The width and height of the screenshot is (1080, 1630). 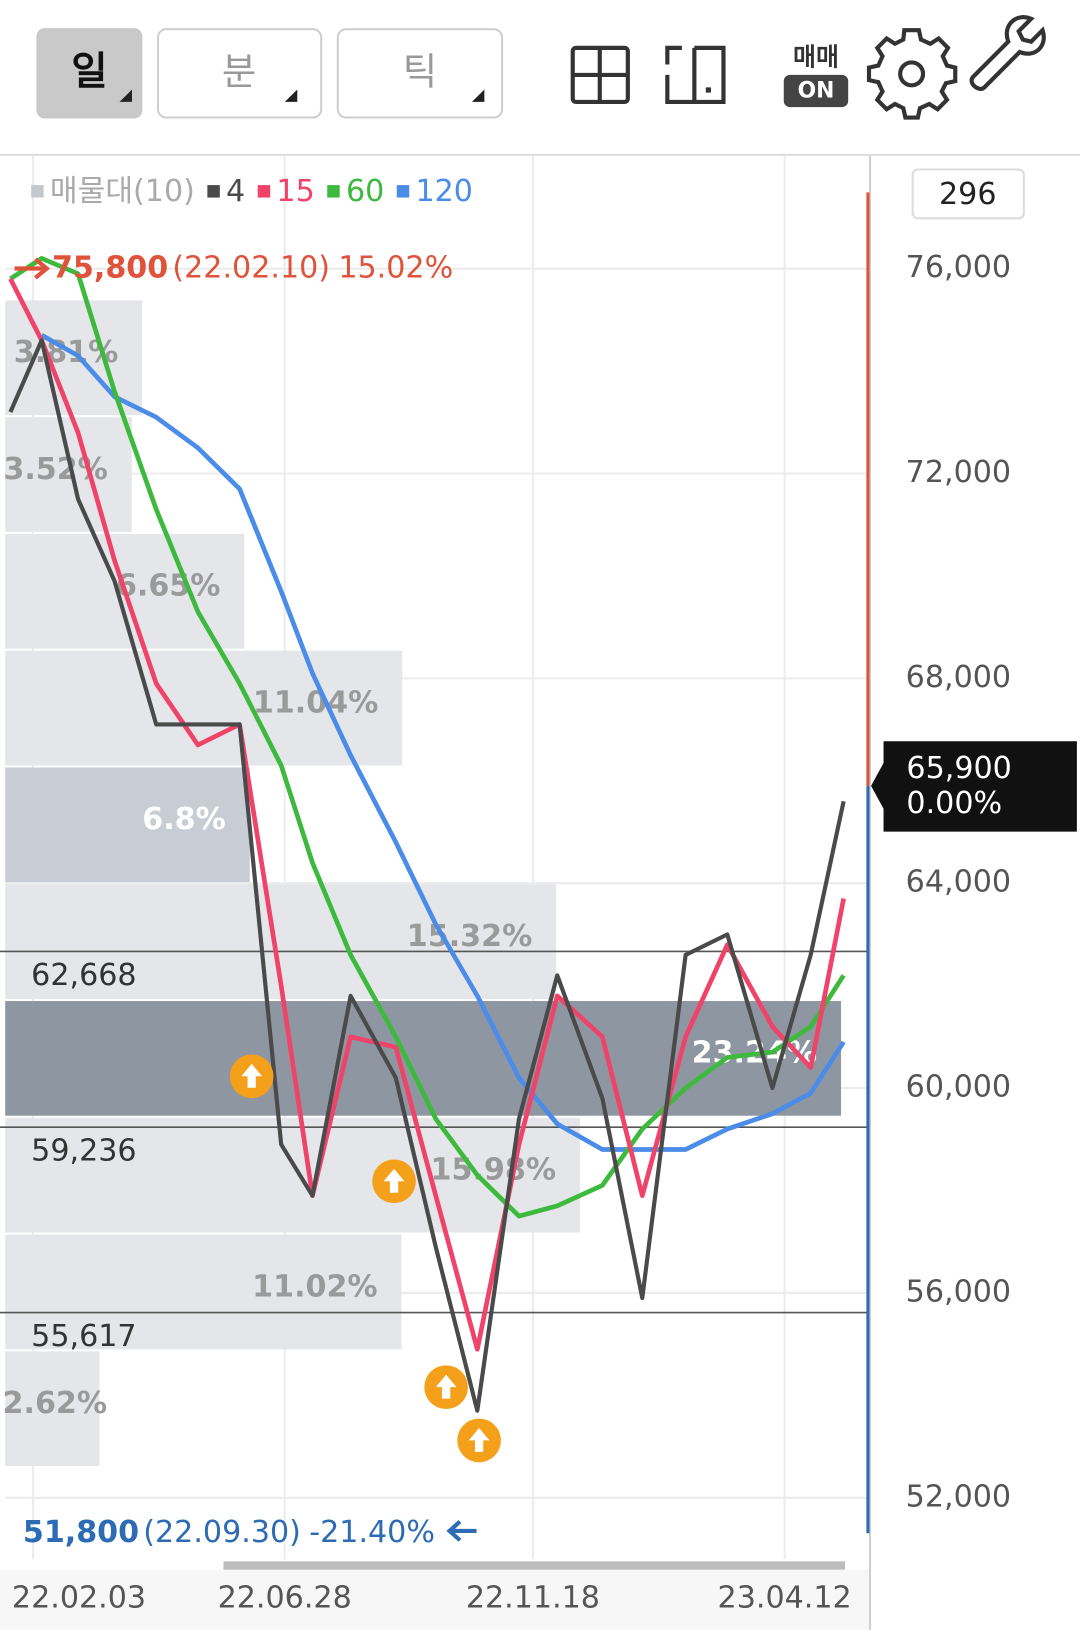 I want to click on toolbar: 일 분 틱 매매 ON, so click(x=540, y=85).